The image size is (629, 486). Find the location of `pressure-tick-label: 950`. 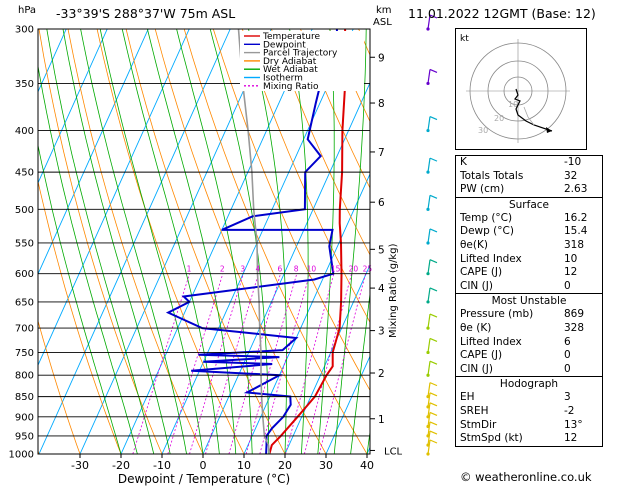

pressure-tick-label: 950 is located at coordinates (24, 436).